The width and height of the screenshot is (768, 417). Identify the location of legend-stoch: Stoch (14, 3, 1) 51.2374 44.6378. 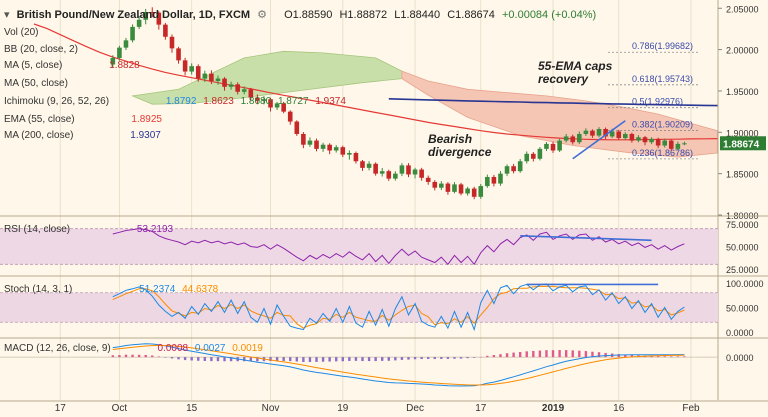
(113, 289).